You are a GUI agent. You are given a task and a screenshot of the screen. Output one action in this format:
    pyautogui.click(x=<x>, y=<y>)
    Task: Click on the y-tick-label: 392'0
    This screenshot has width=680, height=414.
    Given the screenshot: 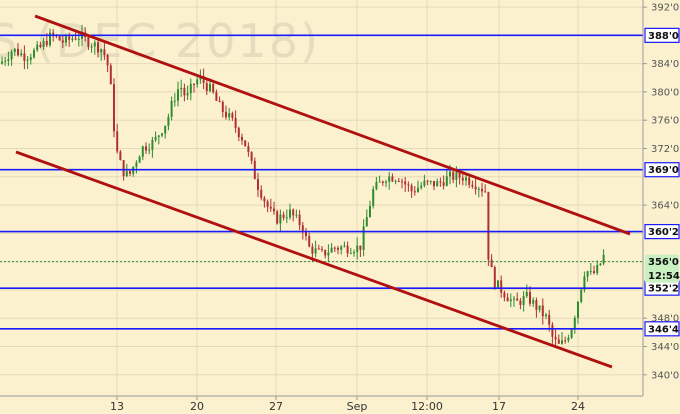 What is the action you would take?
    pyautogui.click(x=665, y=8)
    